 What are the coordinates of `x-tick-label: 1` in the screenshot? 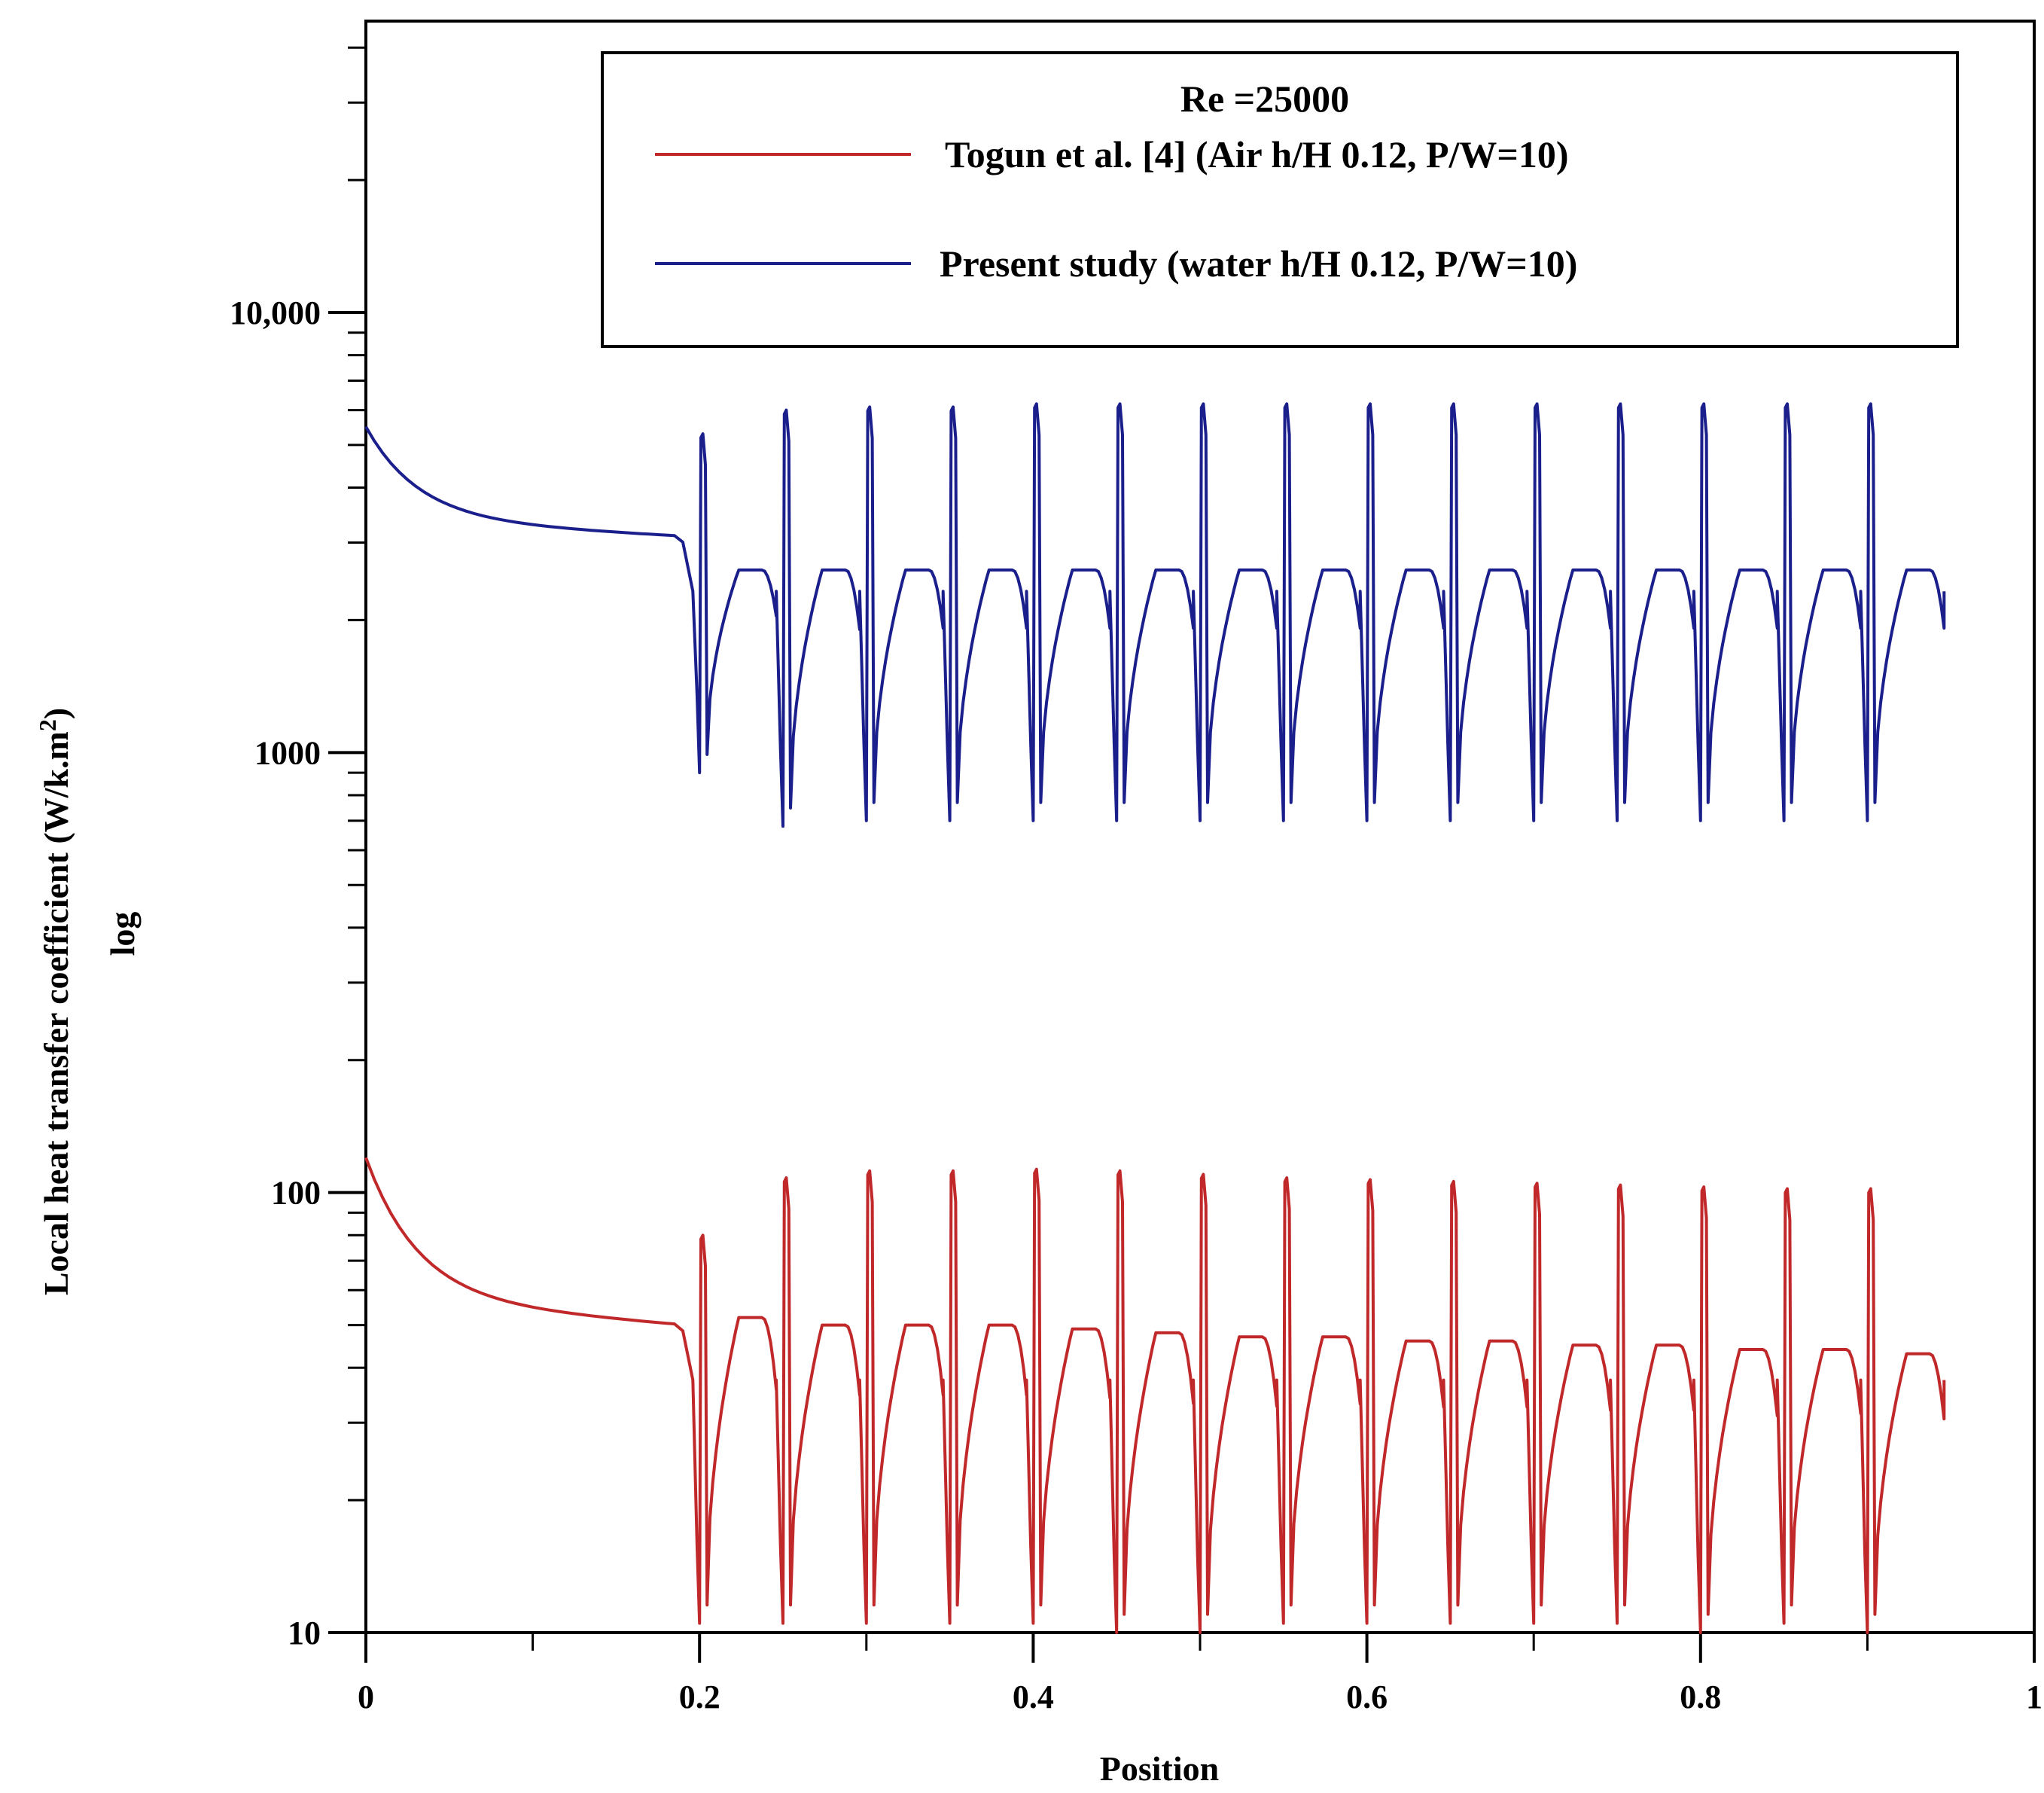 It's located at (2034, 1697).